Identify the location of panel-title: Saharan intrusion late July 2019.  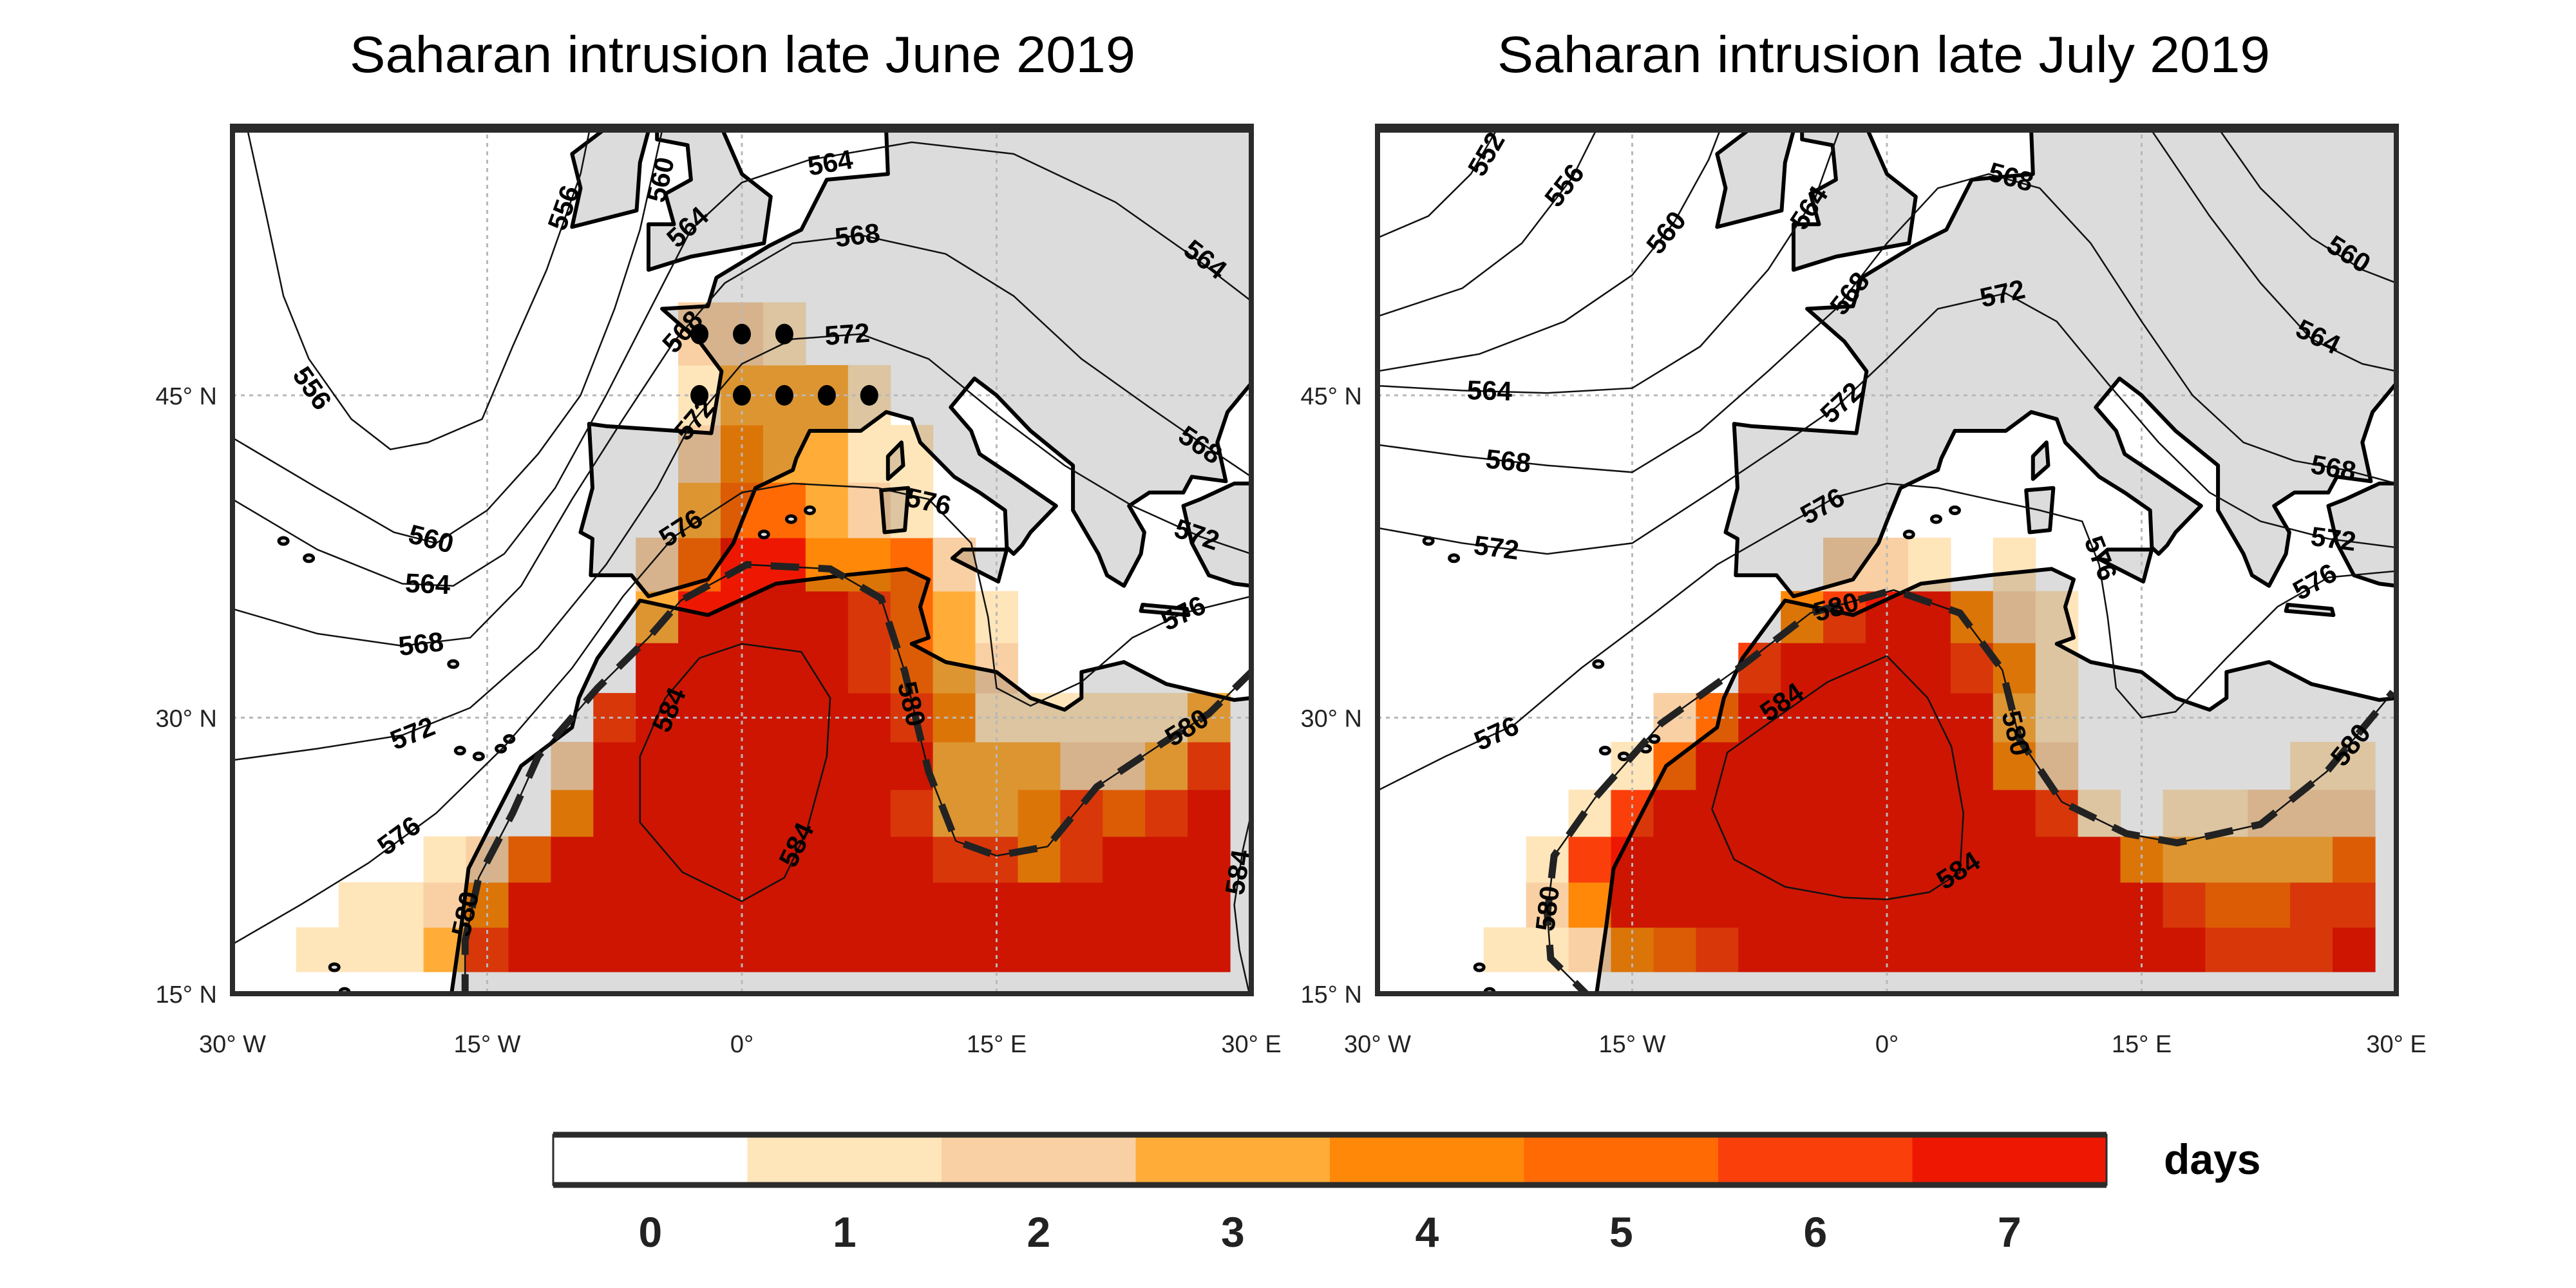
(1884, 54).